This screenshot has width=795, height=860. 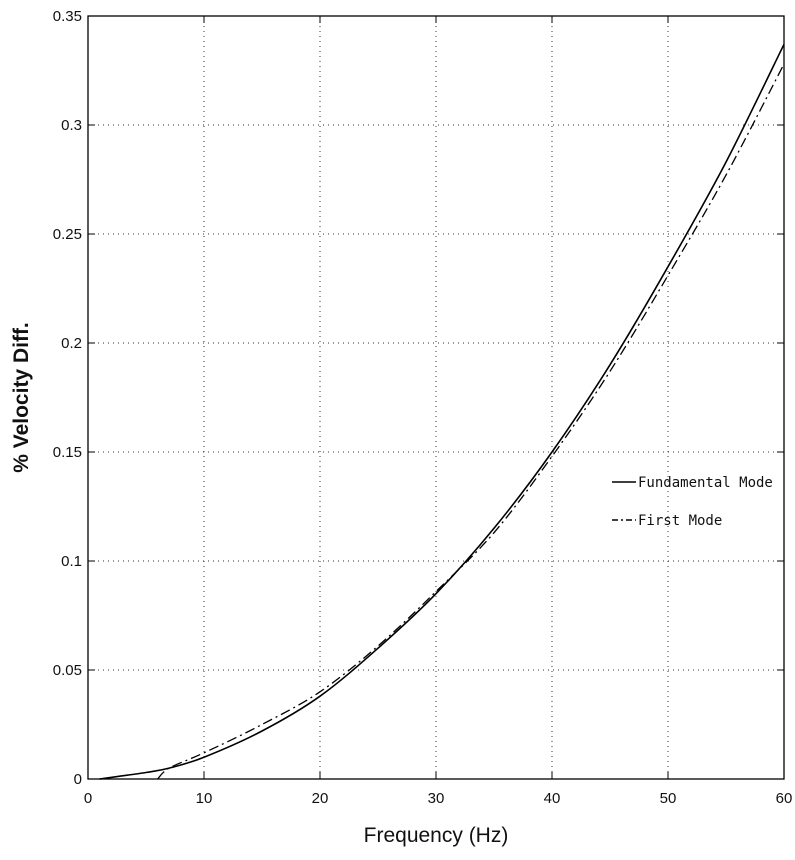 What do you see at coordinates (668, 798) in the screenshot?
I see `x-tick-label: 50` at bounding box center [668, 798].